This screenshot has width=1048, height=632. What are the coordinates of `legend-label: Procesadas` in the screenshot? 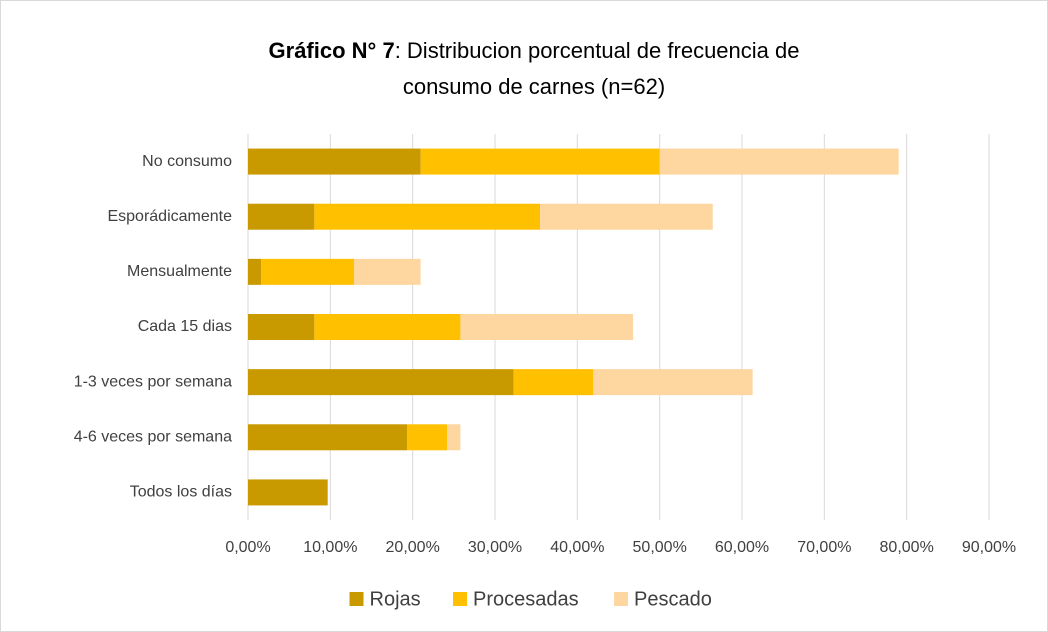 It's located at (526, 599).